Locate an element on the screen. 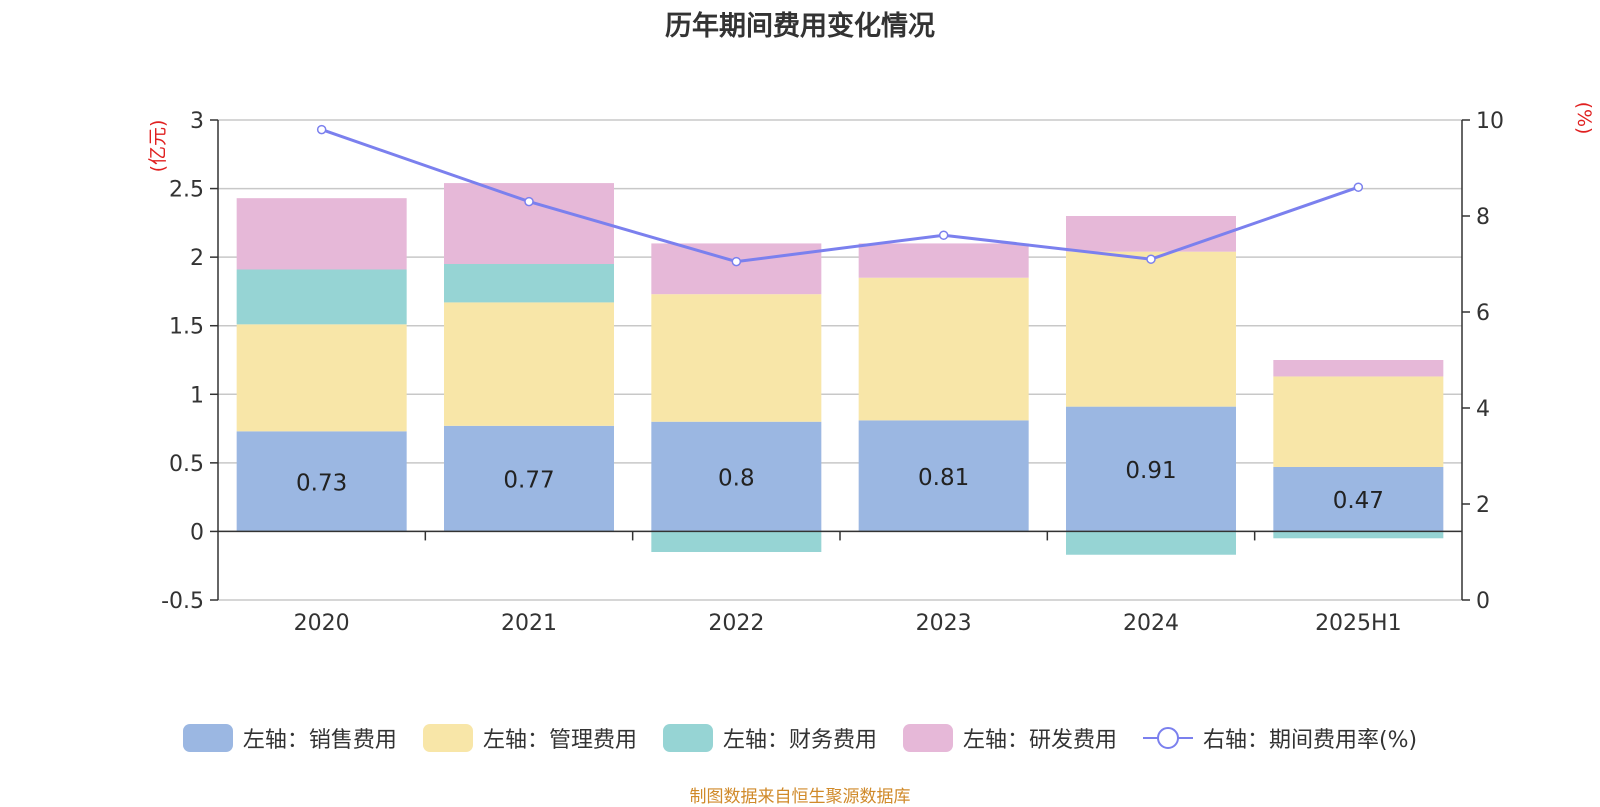 This screenshot has width=1600, height=807. x-tick-label: 2021 is located at coordinates (529, 623).